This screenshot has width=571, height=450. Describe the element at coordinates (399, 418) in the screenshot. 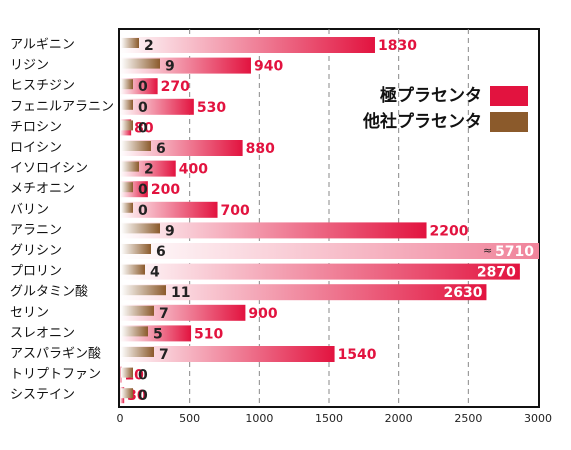

I see `x-tick-label: 2000` at that location.